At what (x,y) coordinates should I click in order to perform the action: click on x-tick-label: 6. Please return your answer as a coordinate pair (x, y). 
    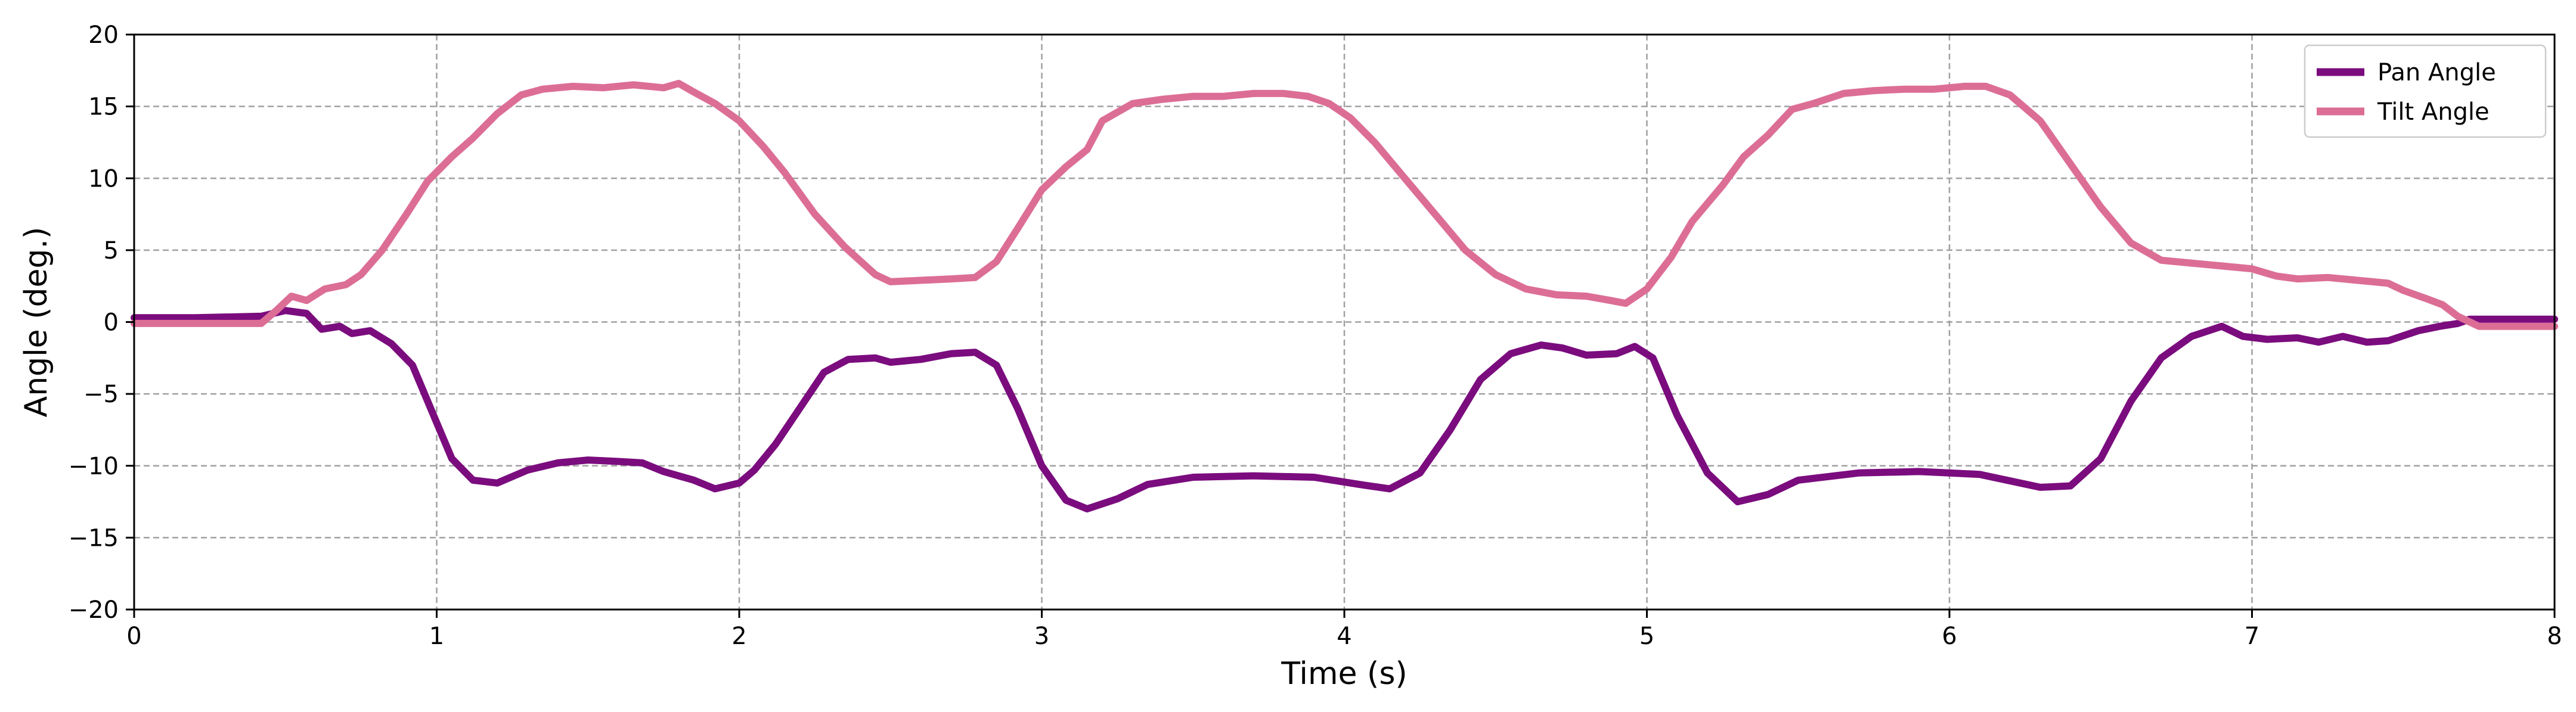
    Looking at the image, I should click on (1949, 636).